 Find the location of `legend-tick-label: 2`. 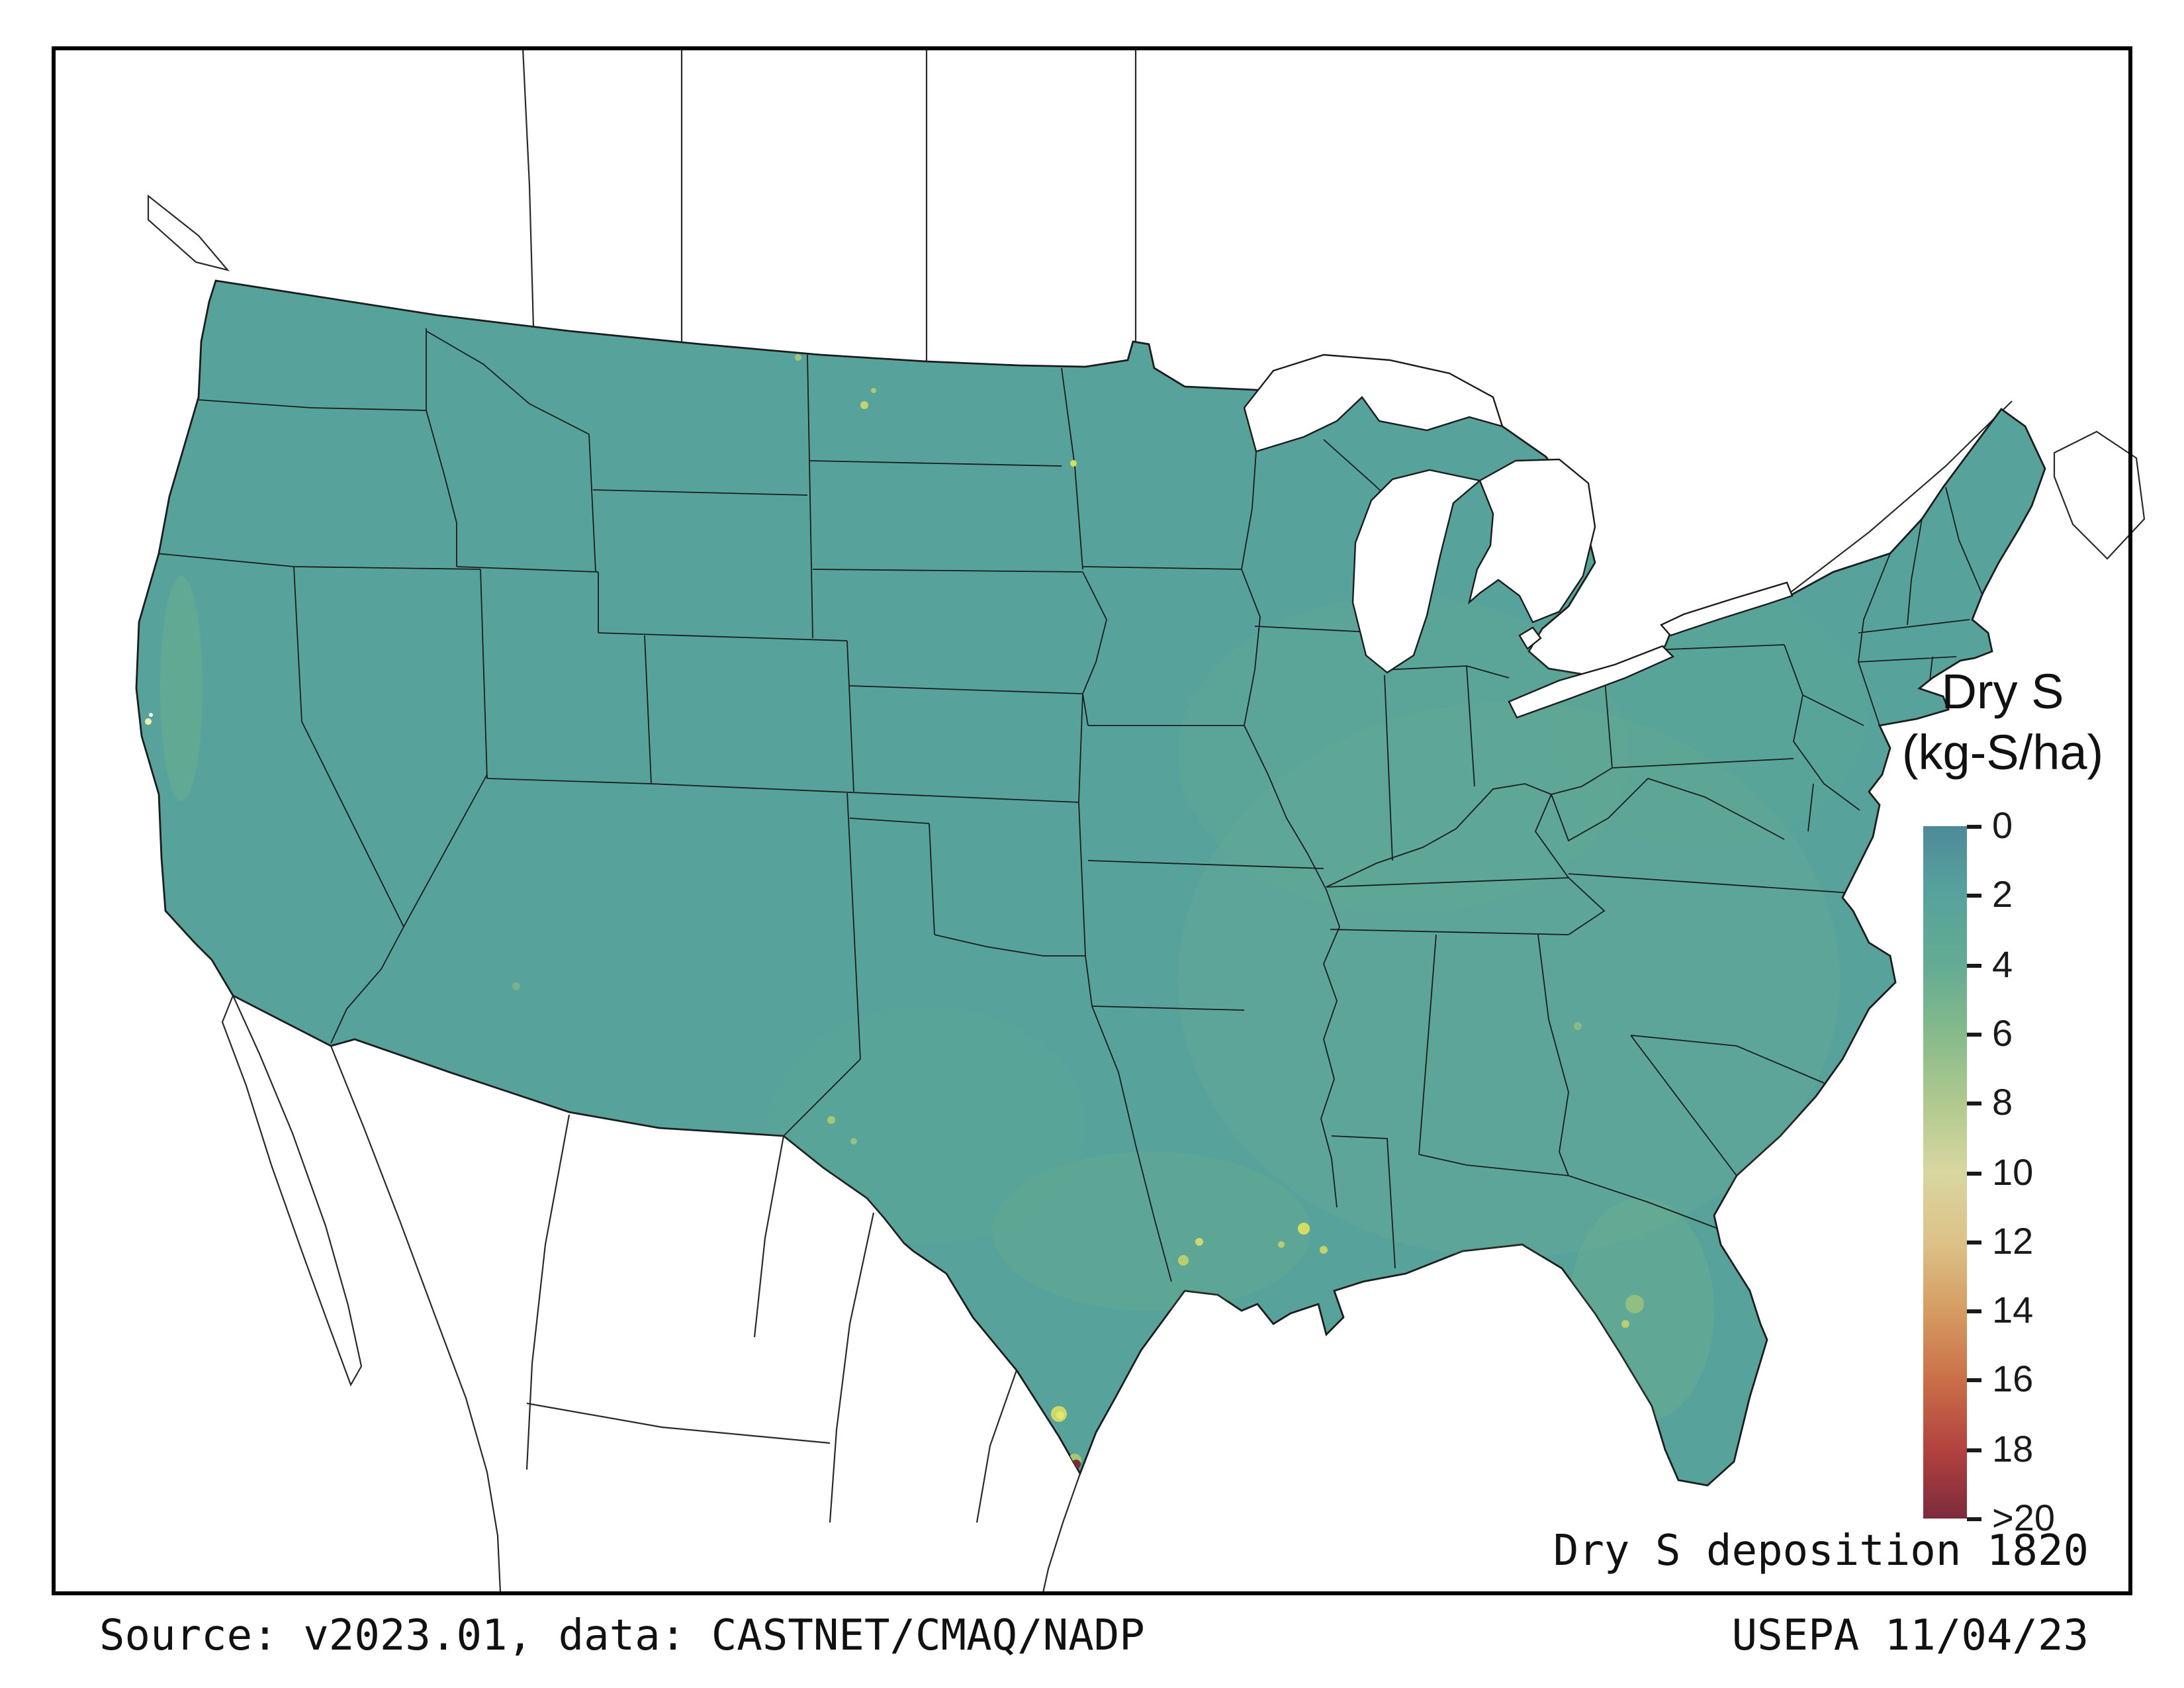

legend-tick-label: 2 is located at coordinates (2002, 894).